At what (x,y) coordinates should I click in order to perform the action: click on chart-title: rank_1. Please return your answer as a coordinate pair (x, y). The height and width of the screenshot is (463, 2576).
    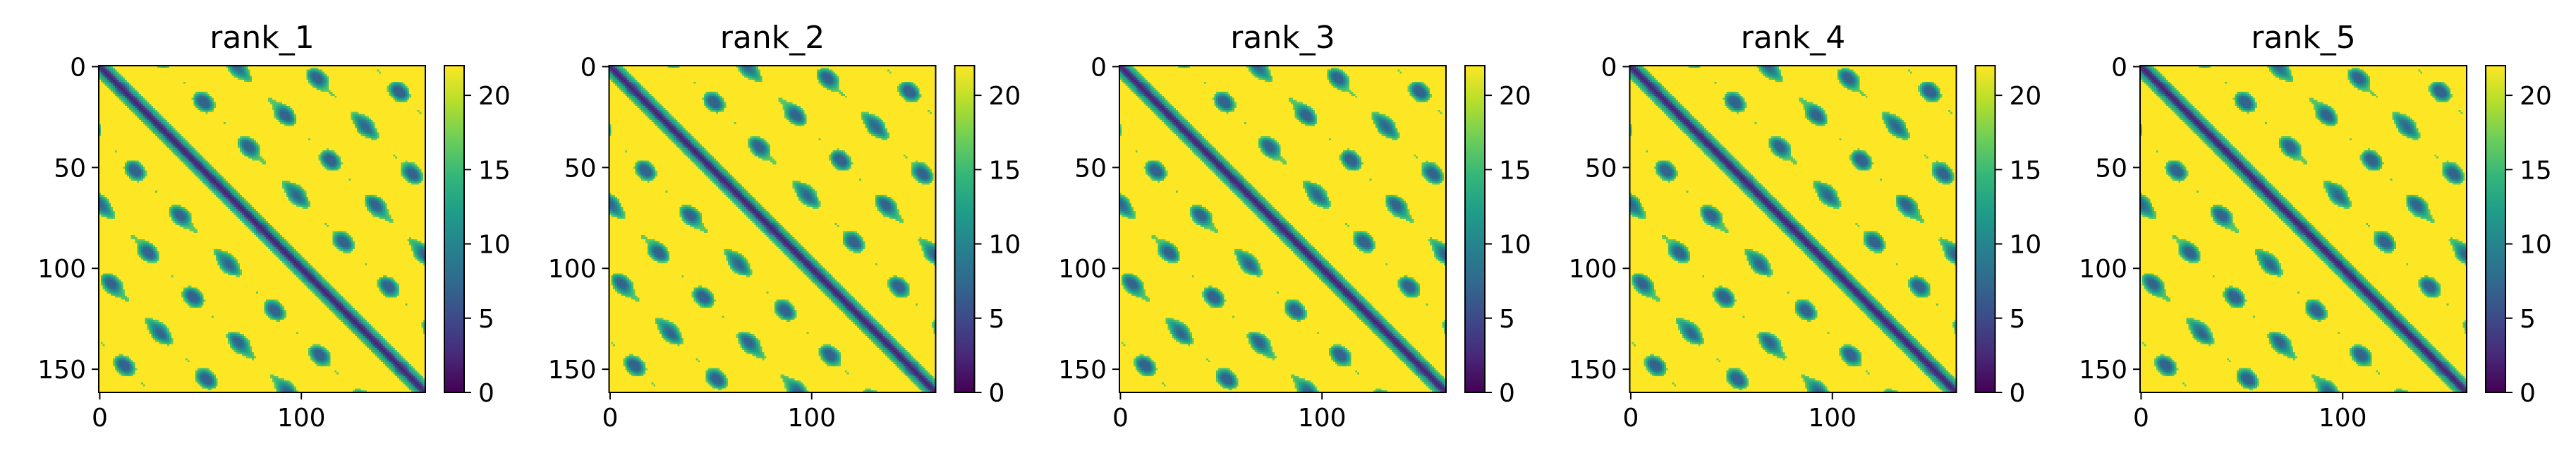
    Looking at the image, I should click on (261, 38).